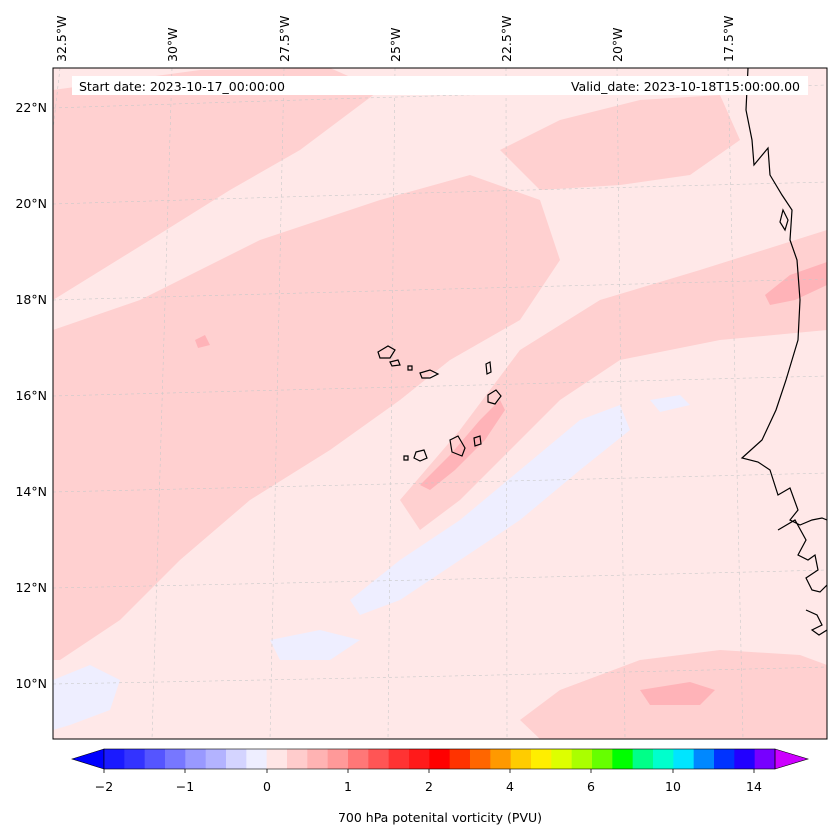 The width and height of the screenshot is (837, 836). What do you see at coordinates (429, 771) in the screenshot?
I see `colorbar-ticks` at bounding box center [429, 771].